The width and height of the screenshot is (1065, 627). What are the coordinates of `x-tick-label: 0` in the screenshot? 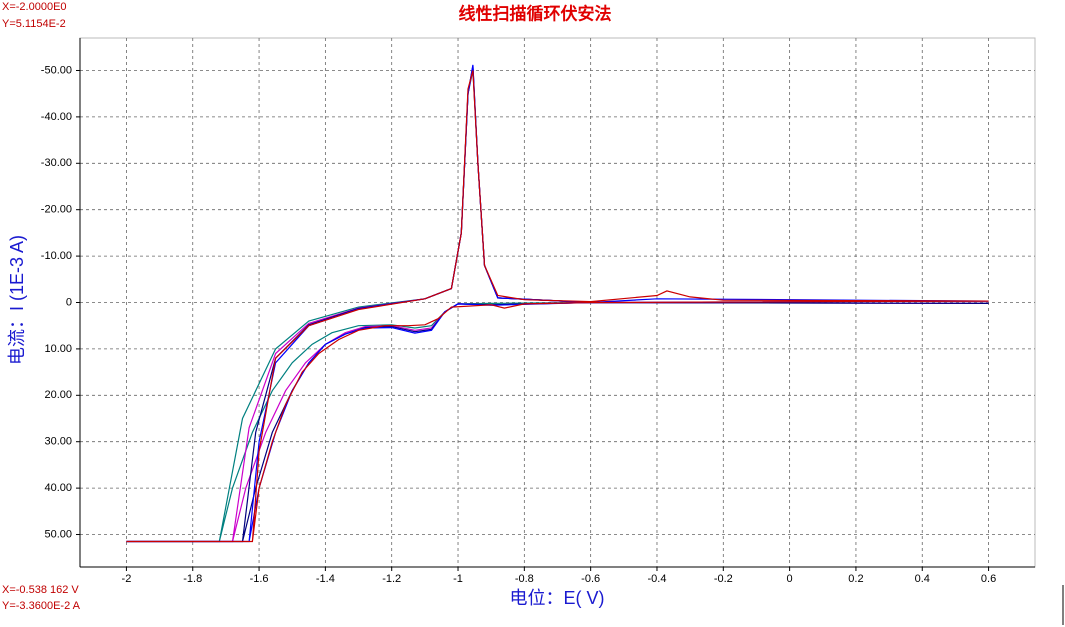 It's located at (790, 579).